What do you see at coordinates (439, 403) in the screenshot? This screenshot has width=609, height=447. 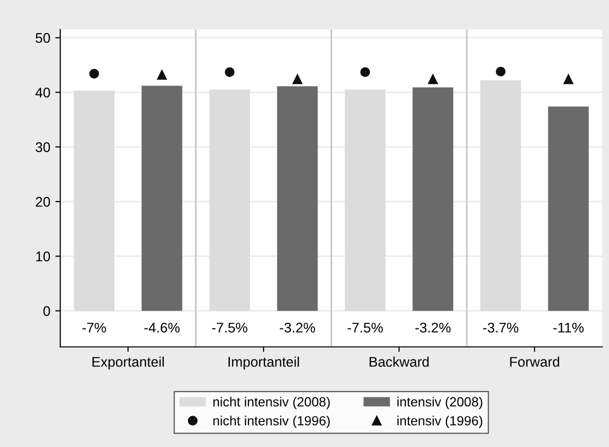 I see `legend-label: intensiv (2008)` at bounding box center [439, 403].